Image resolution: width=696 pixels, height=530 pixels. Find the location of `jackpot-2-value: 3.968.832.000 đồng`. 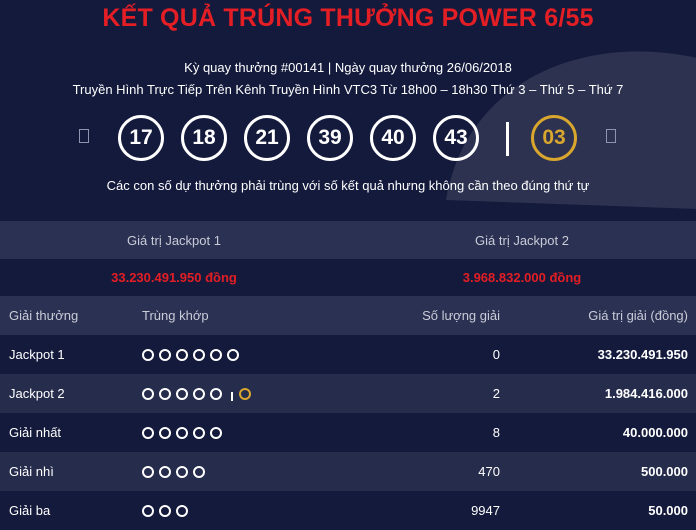

jackpot-2-value: 3.968.832.000 đồng is located at coordinates (522, 277).